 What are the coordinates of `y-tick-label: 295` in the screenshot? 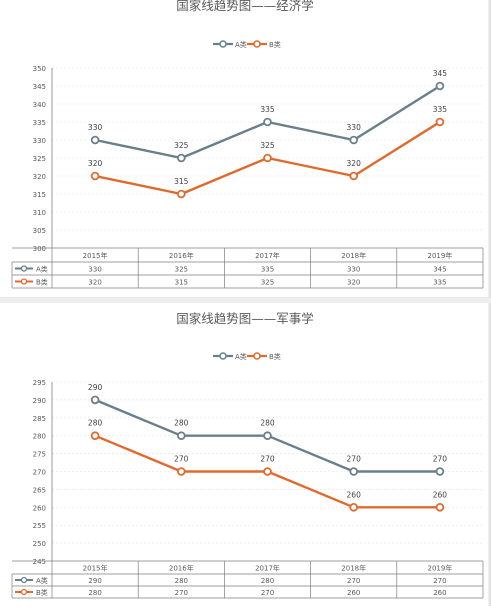 It's located at (39, 383).